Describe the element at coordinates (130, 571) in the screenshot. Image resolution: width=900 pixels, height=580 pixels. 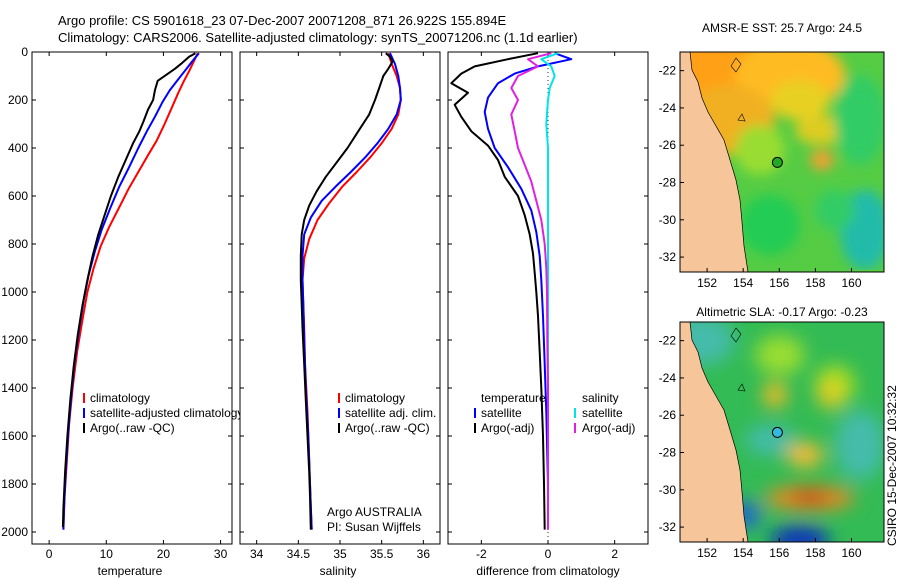
I see `temperature-x-label: temperature` at that location.